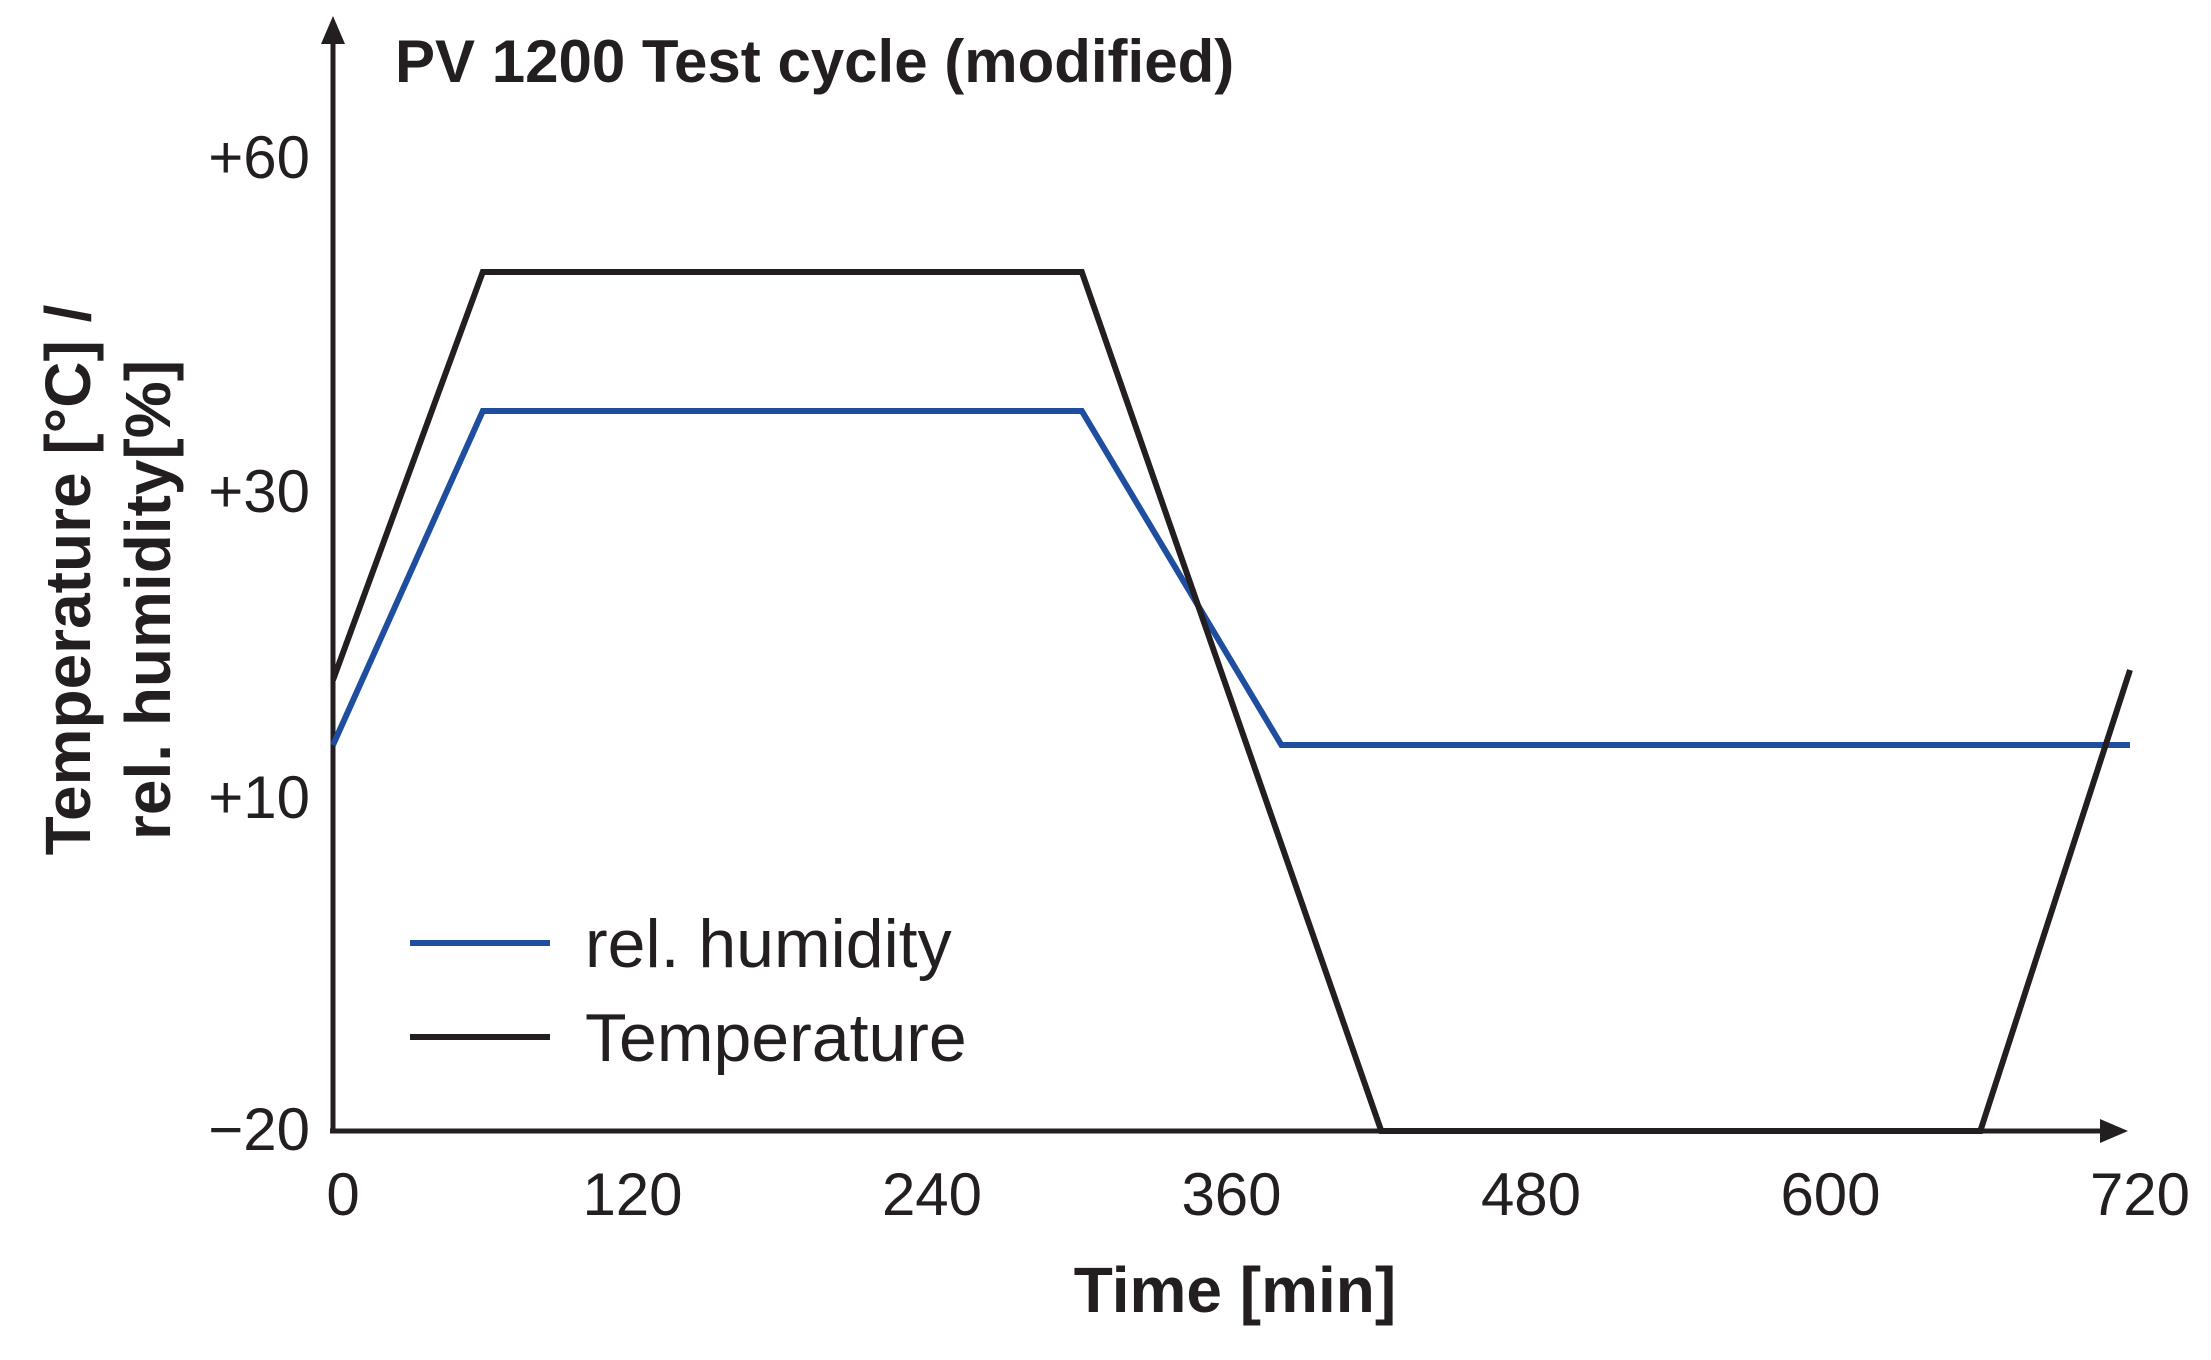  I want to click on x-tick-label: 480, so click(1531, 1194).